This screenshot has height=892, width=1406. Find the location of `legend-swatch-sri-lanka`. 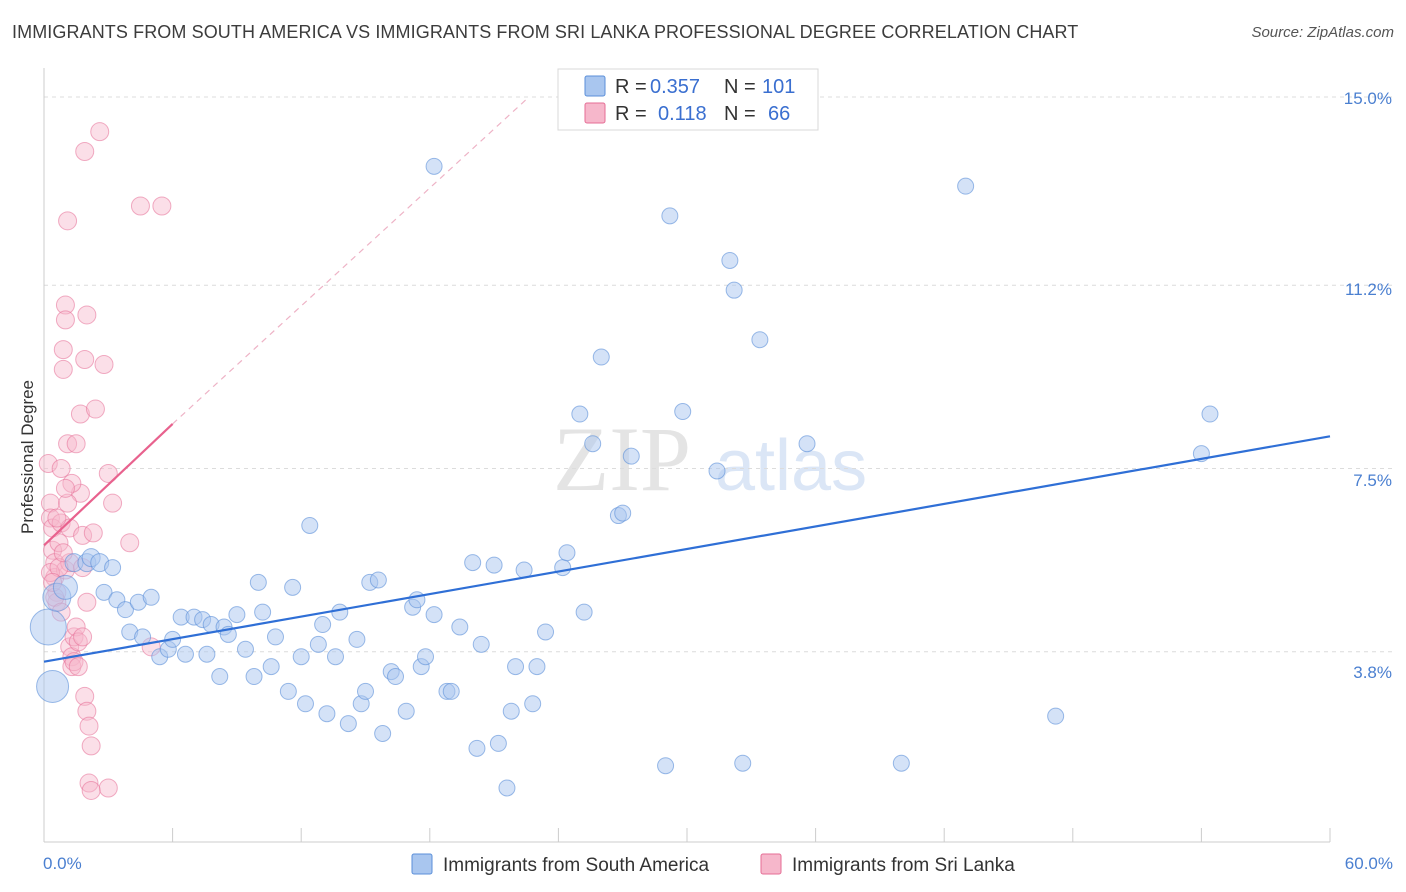

legend-swatch-sri-lanka is located at coordinates (595, 113).